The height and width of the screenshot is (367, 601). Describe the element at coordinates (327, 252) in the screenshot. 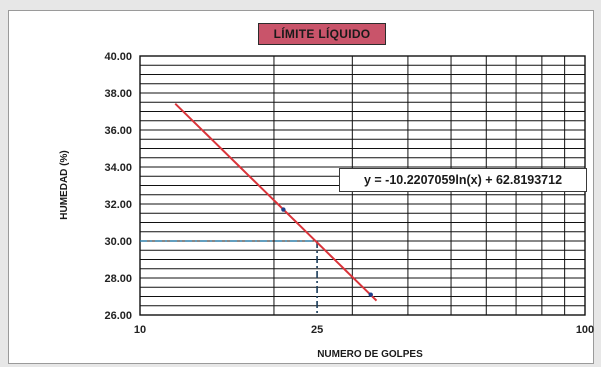

I see `data-points` at that location.